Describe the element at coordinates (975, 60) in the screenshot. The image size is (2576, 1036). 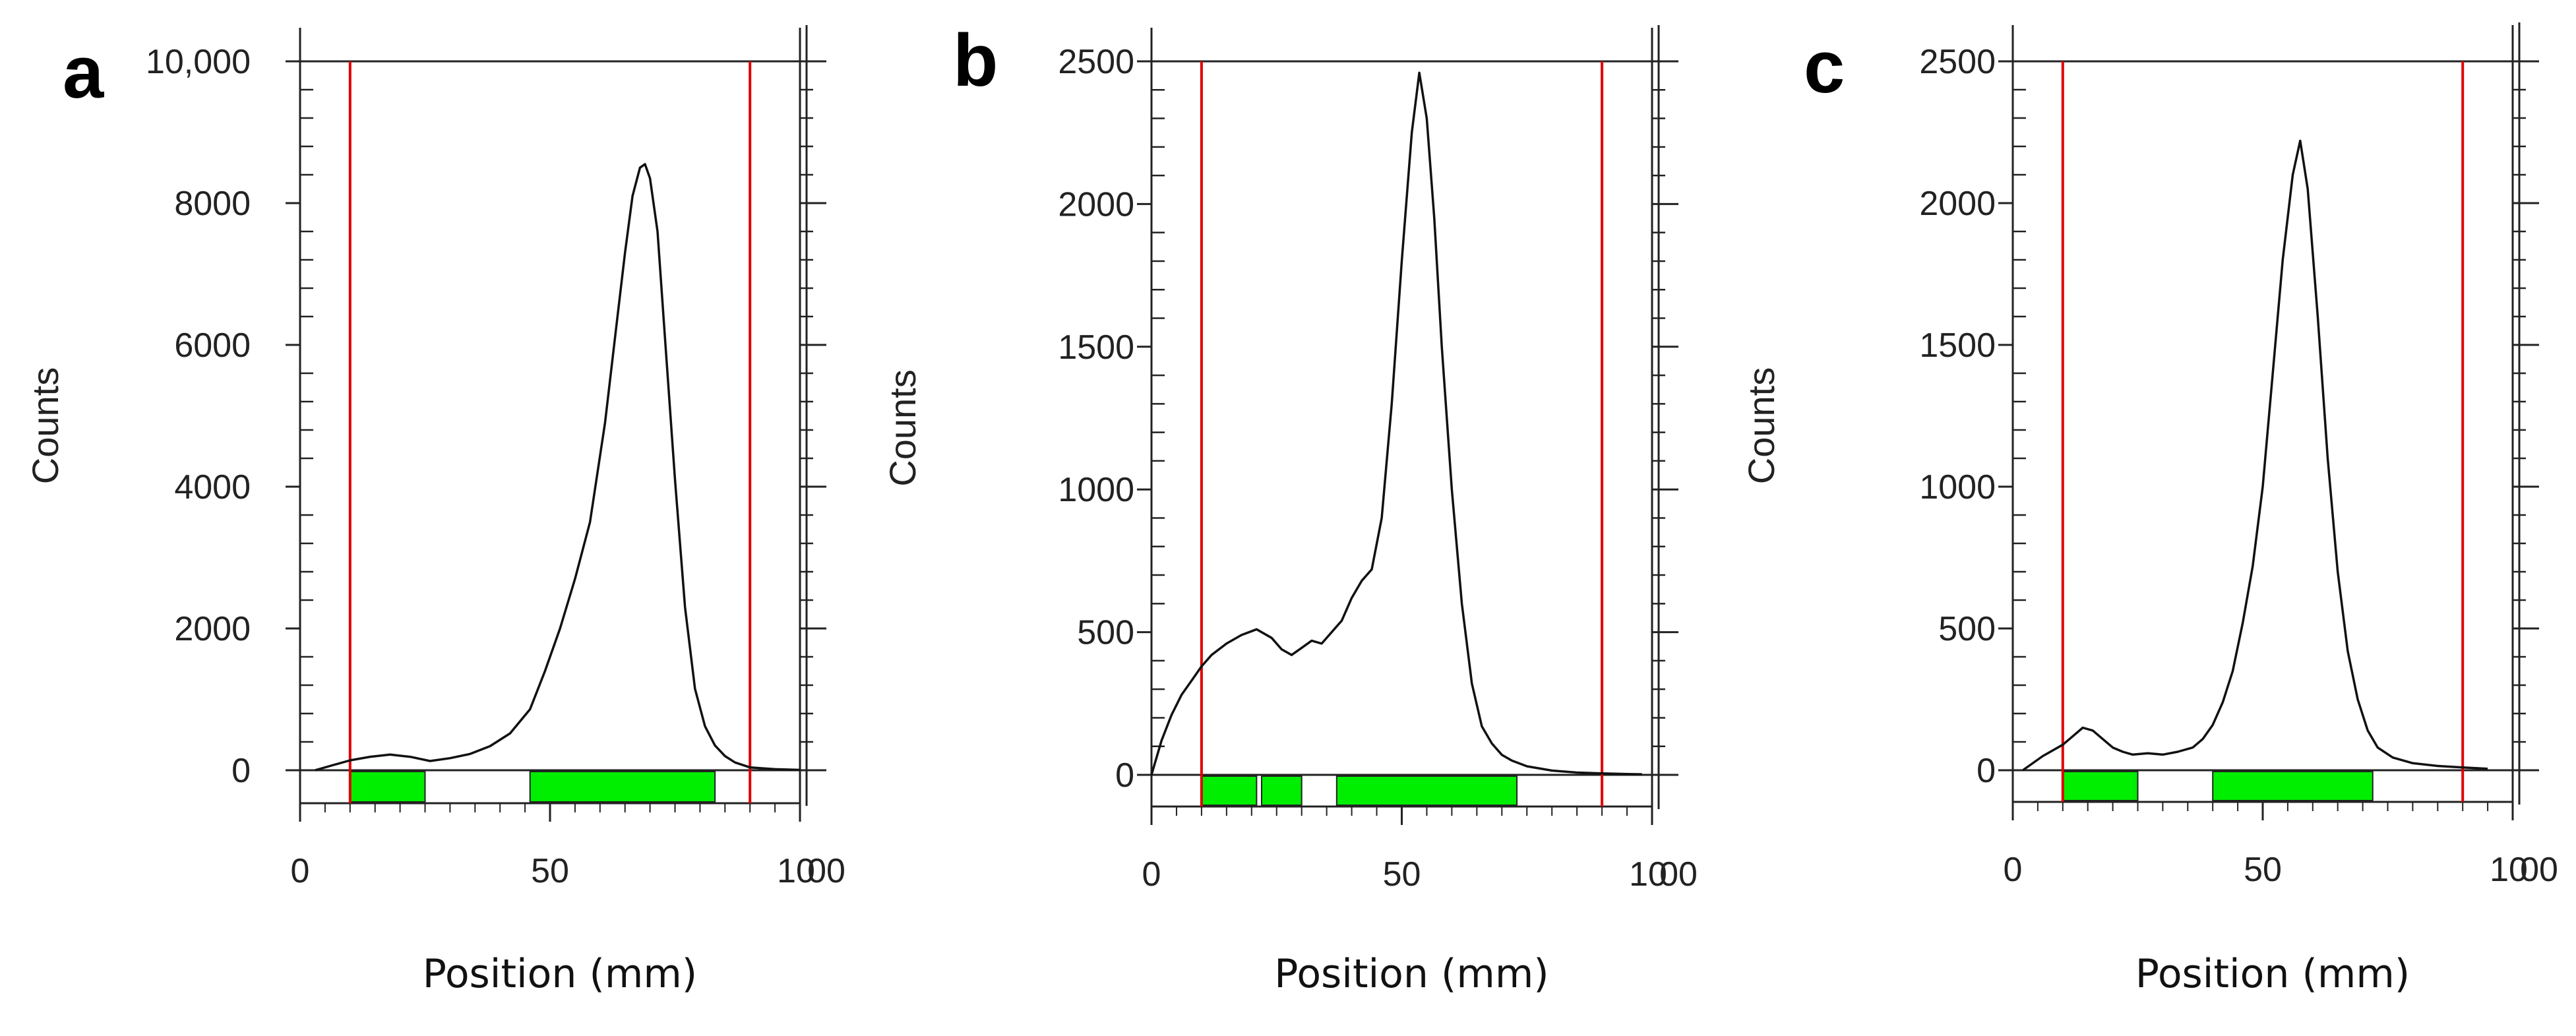
I see `panel-letter-b: b` at that location.